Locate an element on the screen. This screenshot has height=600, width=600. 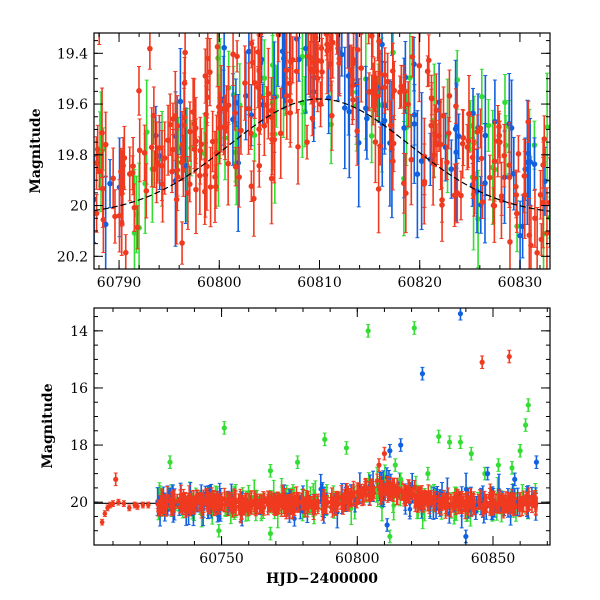
top-ytick-label: 20.2 is located at coordinates (72, 257).